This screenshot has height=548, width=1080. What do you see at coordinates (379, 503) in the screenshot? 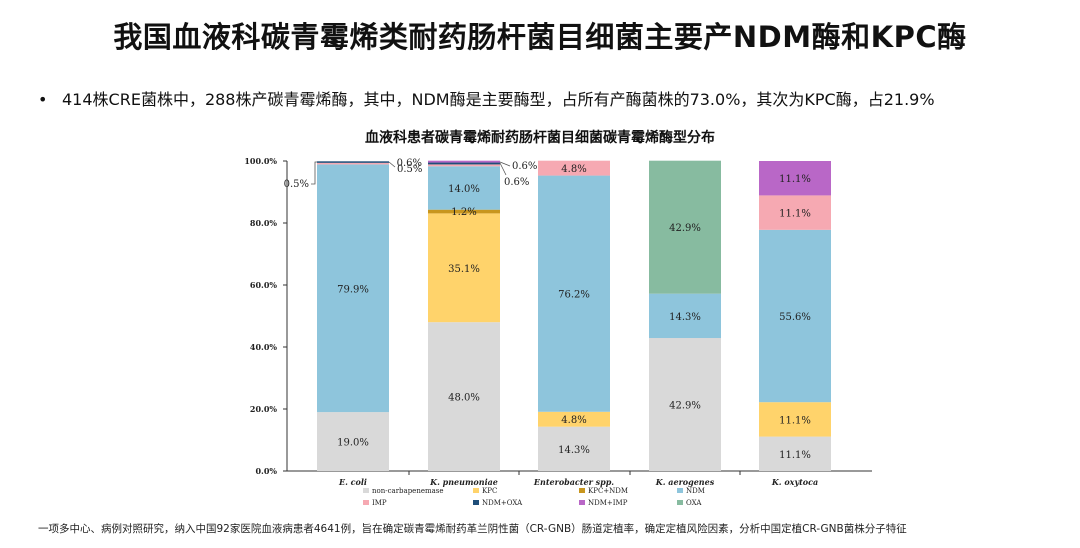
I see `legend-label: IMP` at bounding box center [379, 503].